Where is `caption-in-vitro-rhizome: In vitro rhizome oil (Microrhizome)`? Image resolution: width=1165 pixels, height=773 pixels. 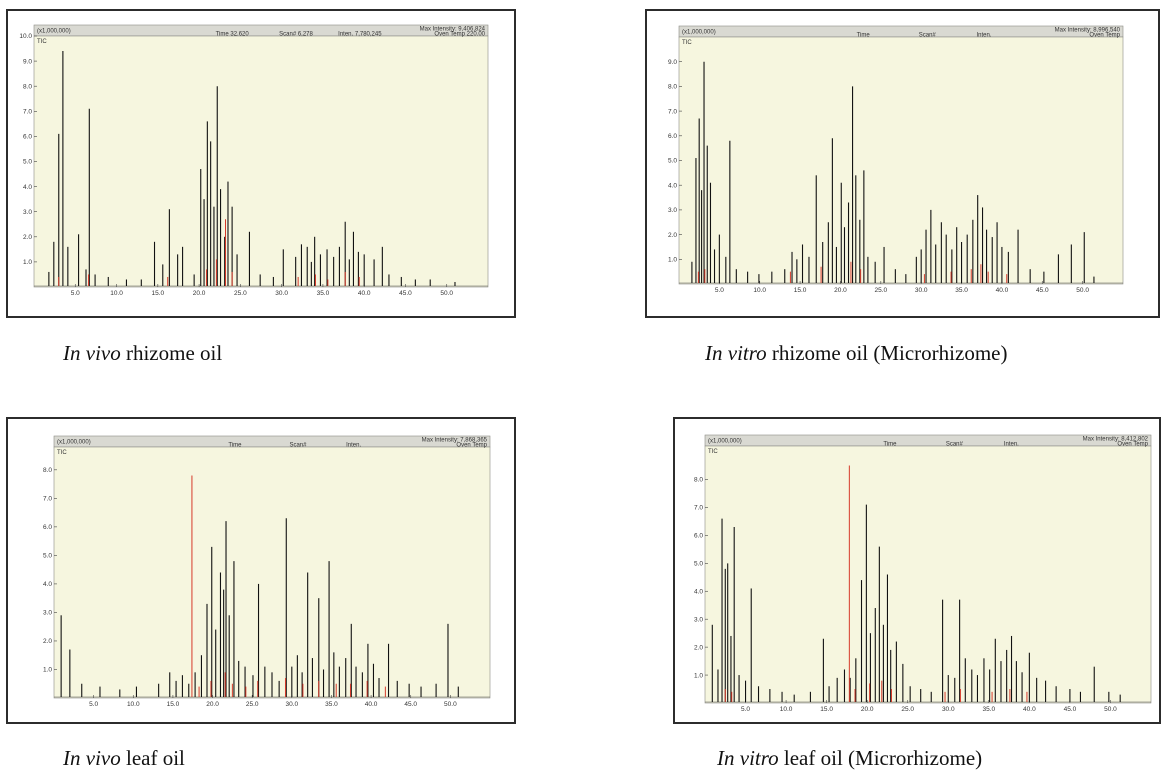
caption-in-vitro-rhizome: In vitro rhizome oil (Microrhizome) is located at coordinates (856, 353).